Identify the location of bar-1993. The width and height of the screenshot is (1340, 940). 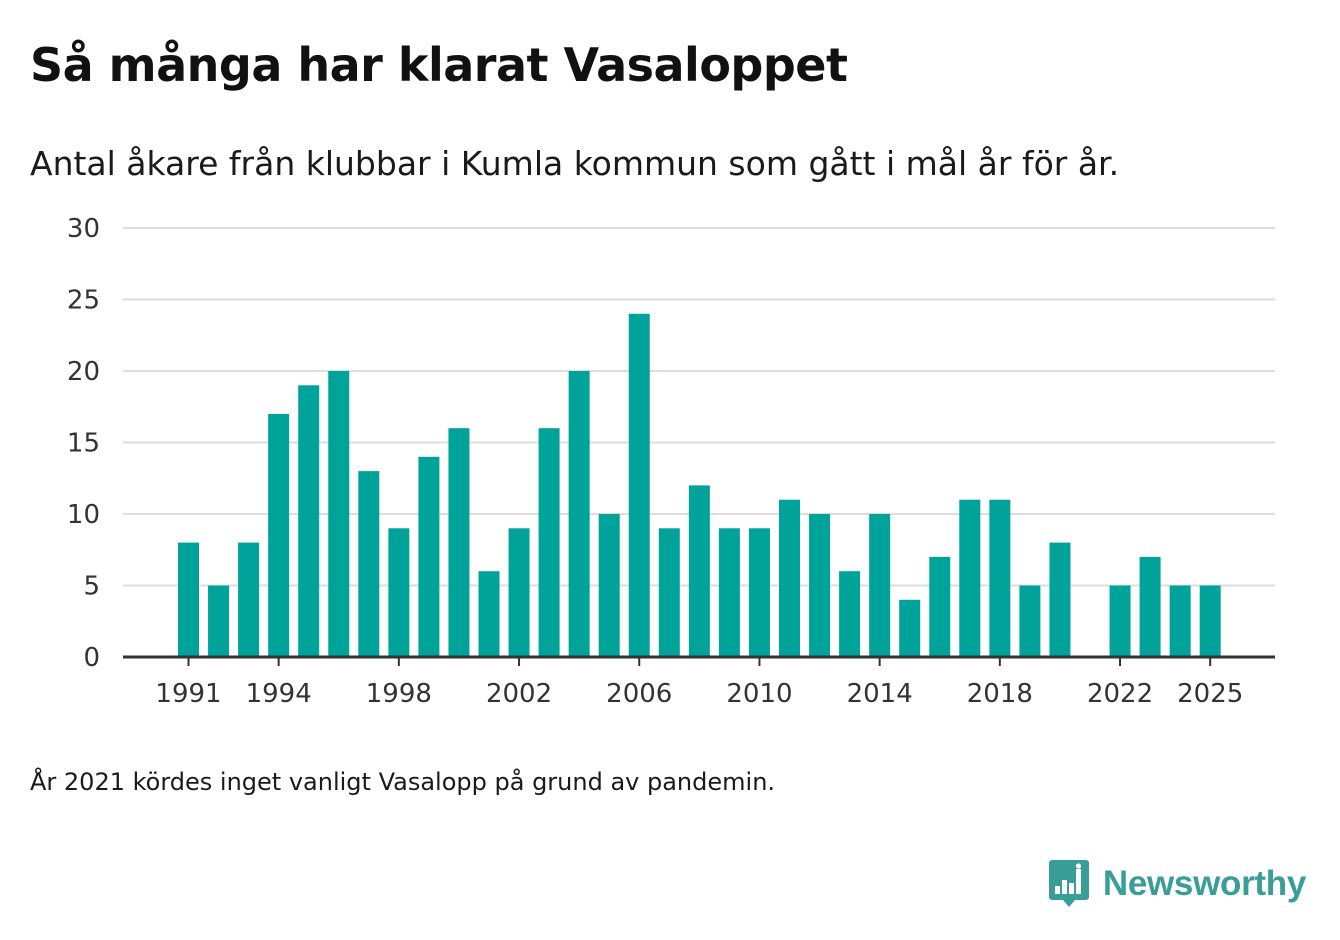
(249, 599).